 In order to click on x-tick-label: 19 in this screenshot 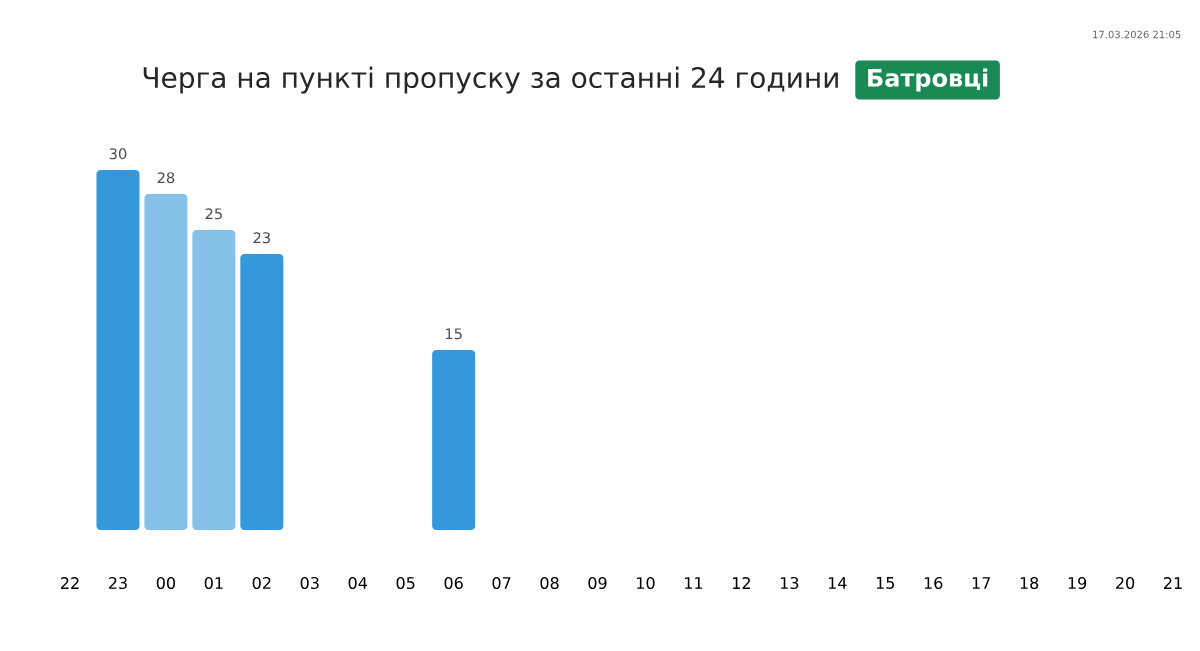, I will do `click(1077, 583)`.